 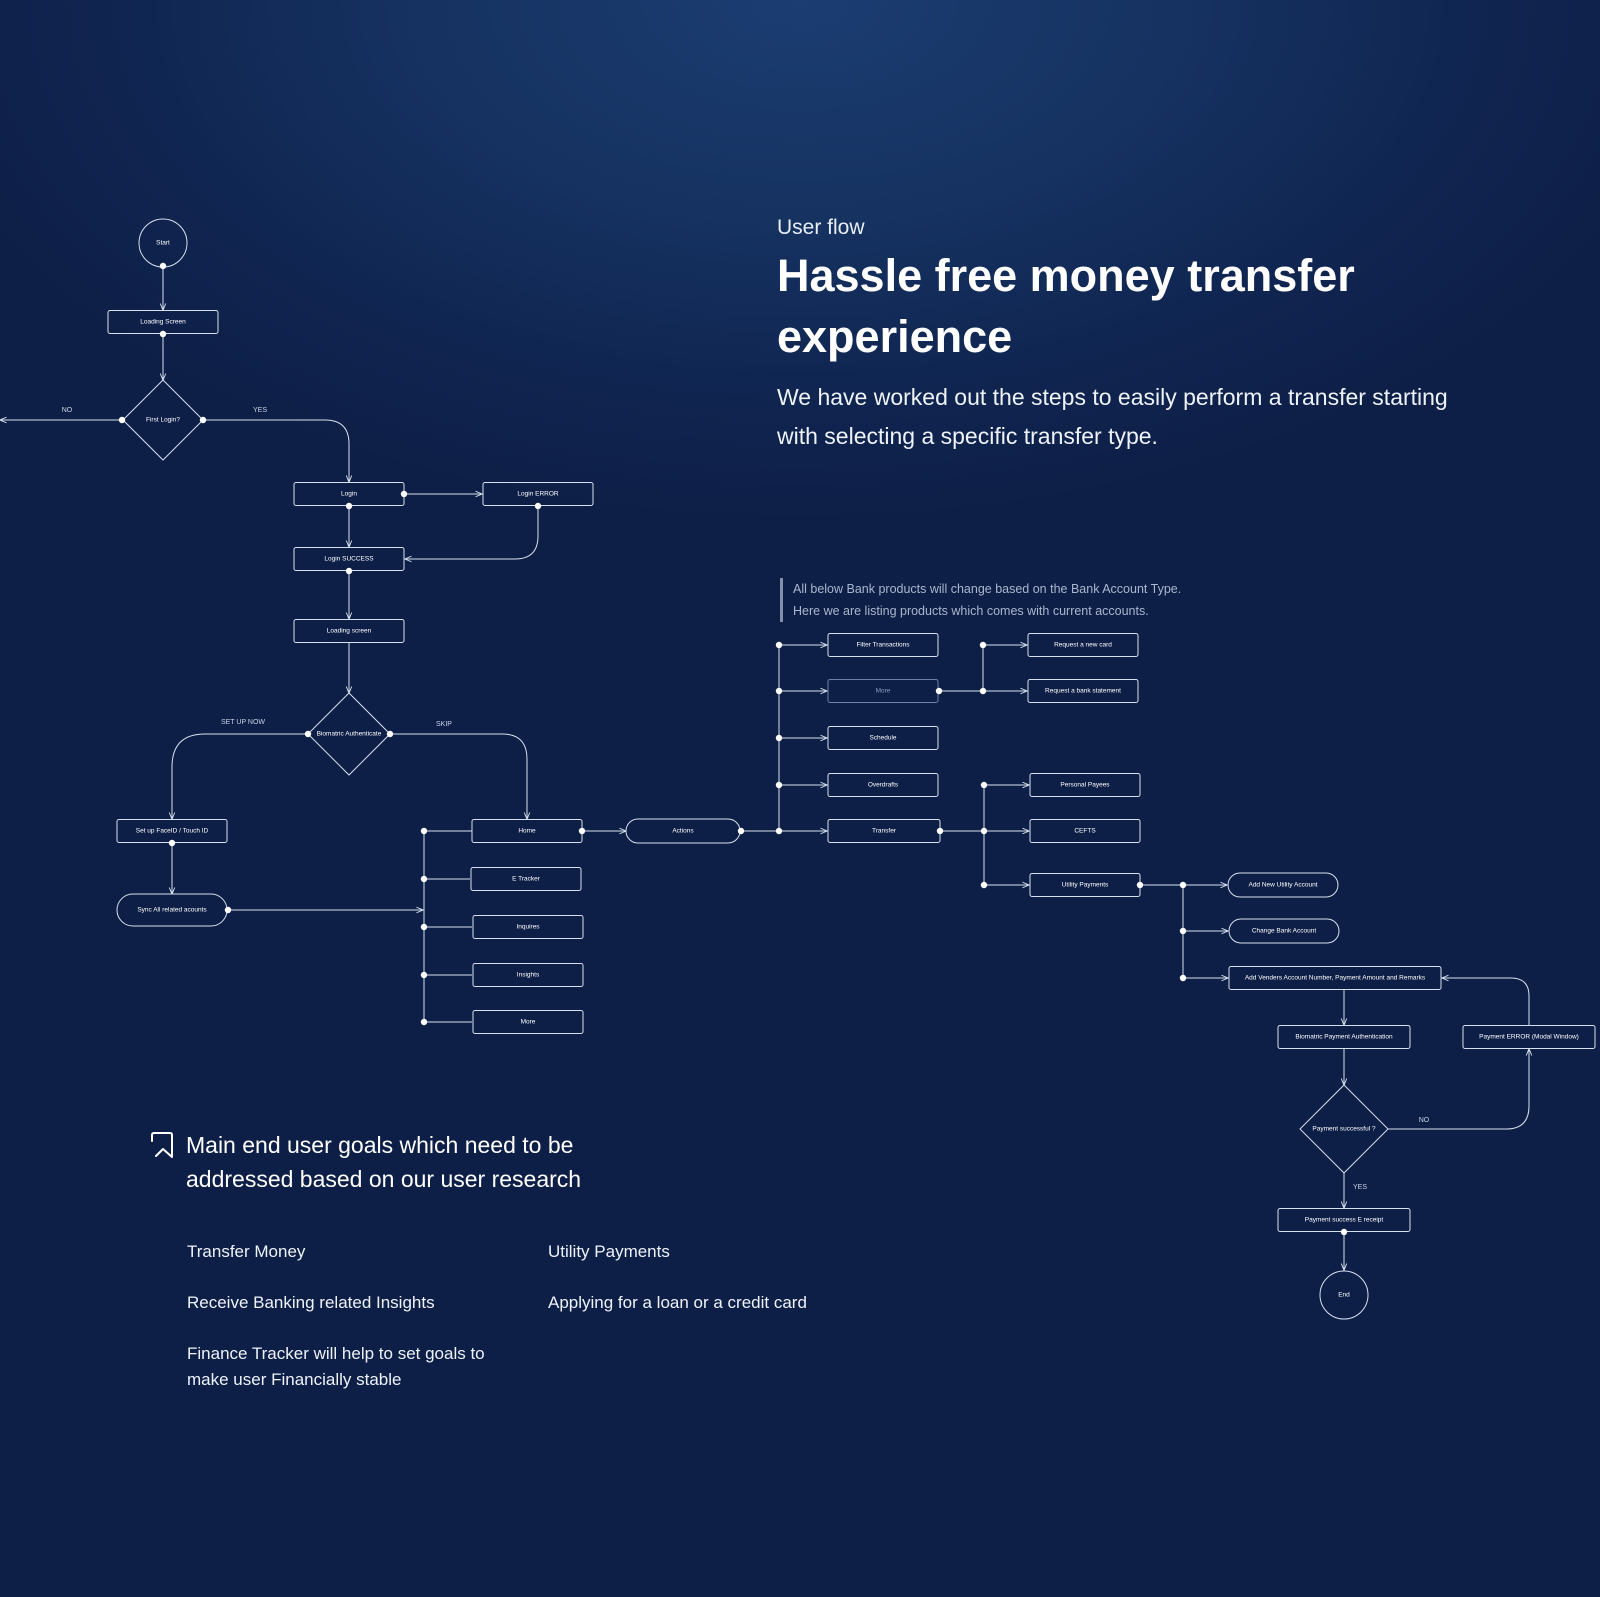 I want to click on flow-node-filter-transactions: Filter Transactions, so click(x=883, y=645).